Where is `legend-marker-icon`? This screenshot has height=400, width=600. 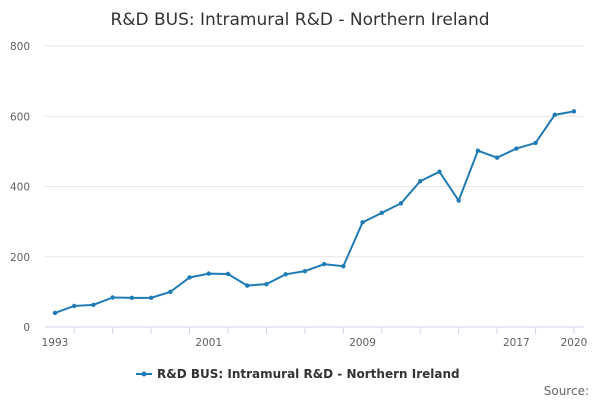 legend-marker-icon is located at coordinates (144, 374).